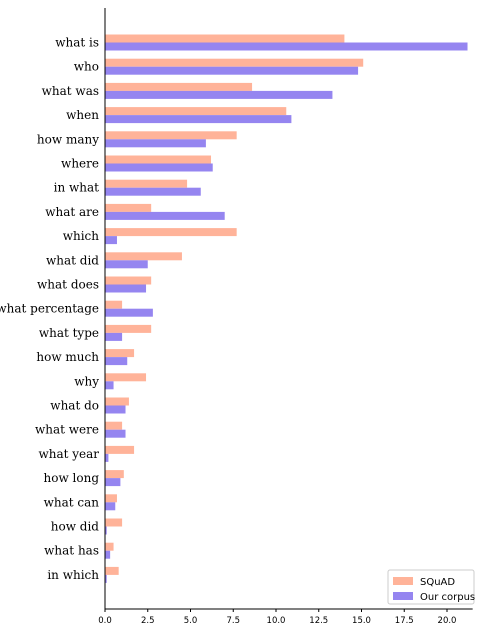 This screenshot has width=477, height=623. I want to click on category-label: what has, so click(71, 551).